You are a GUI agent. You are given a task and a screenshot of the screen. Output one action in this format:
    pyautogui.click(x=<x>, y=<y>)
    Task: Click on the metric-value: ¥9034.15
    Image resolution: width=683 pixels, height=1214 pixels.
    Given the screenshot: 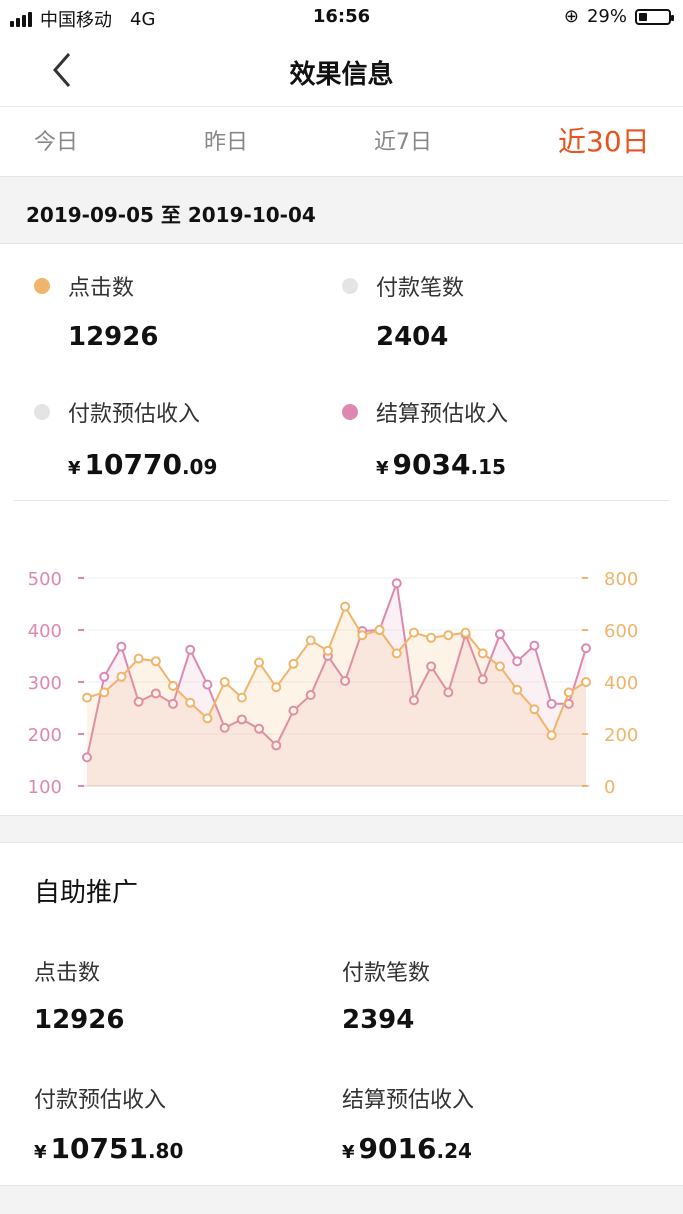 What is the action you would take?
    pyautogui.click(x=442, y=464)
    